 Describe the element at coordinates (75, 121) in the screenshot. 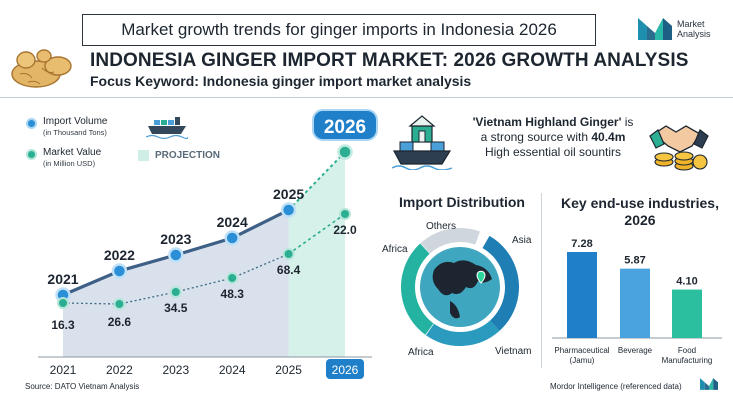

I see `legend-volume-label: Import Volume` at that location.